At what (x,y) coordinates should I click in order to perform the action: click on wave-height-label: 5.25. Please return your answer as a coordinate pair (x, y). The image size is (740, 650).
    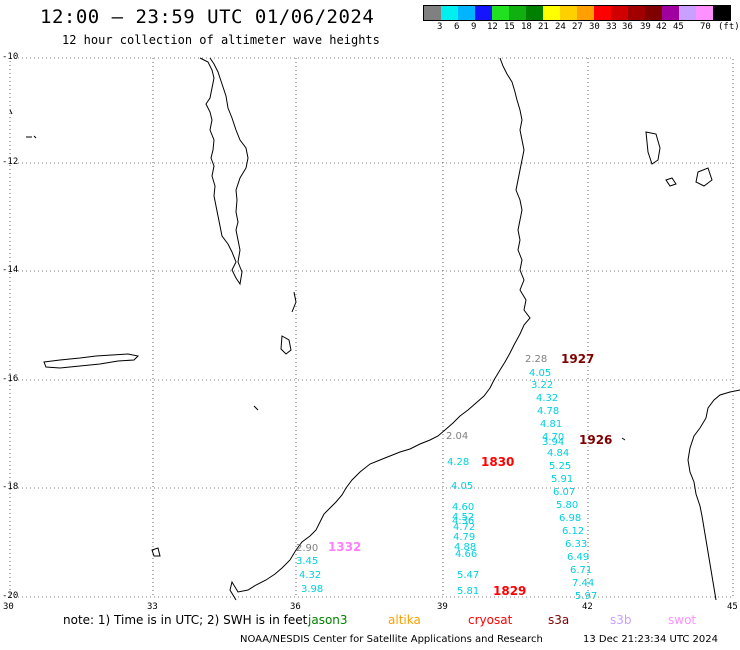
    Looking at the image, I should click on (560, 466).